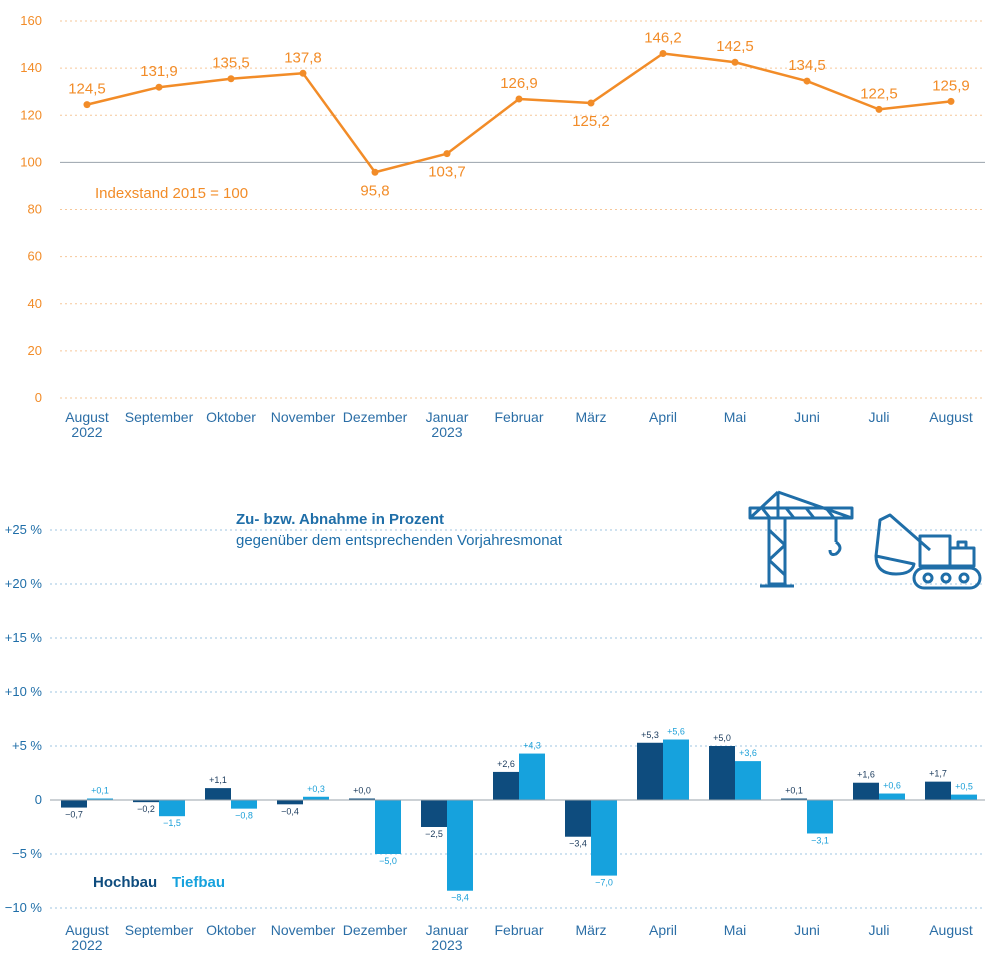 The image size is (999, 954). I want to click on index-annotation: Indexstand 2015 = 100, so click(171, 193).